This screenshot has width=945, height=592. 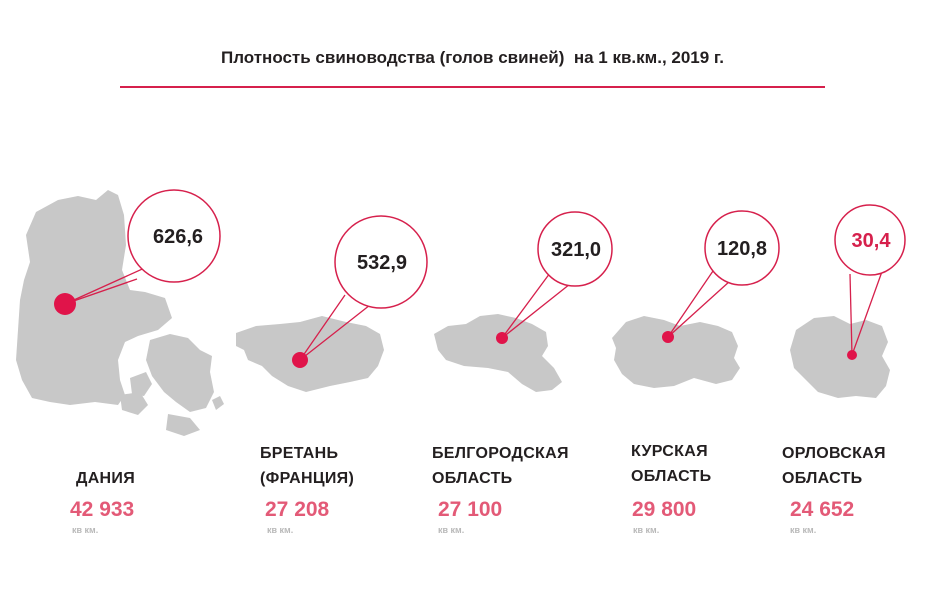 What do you see at coordinates (472, 87) in the screenshot?
I see `title-underline` at bounding box center [472, 87].